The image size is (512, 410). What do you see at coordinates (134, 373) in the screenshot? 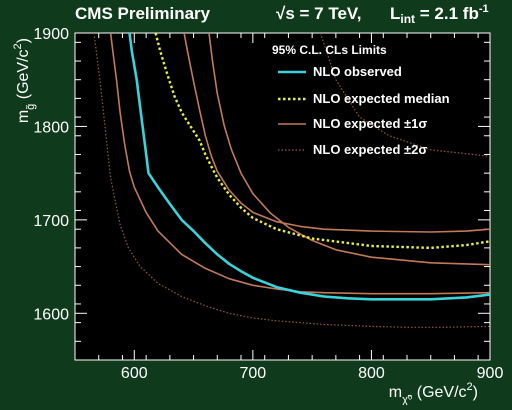
I see `x-tick-label: 600` at bounding box center [134, 373].